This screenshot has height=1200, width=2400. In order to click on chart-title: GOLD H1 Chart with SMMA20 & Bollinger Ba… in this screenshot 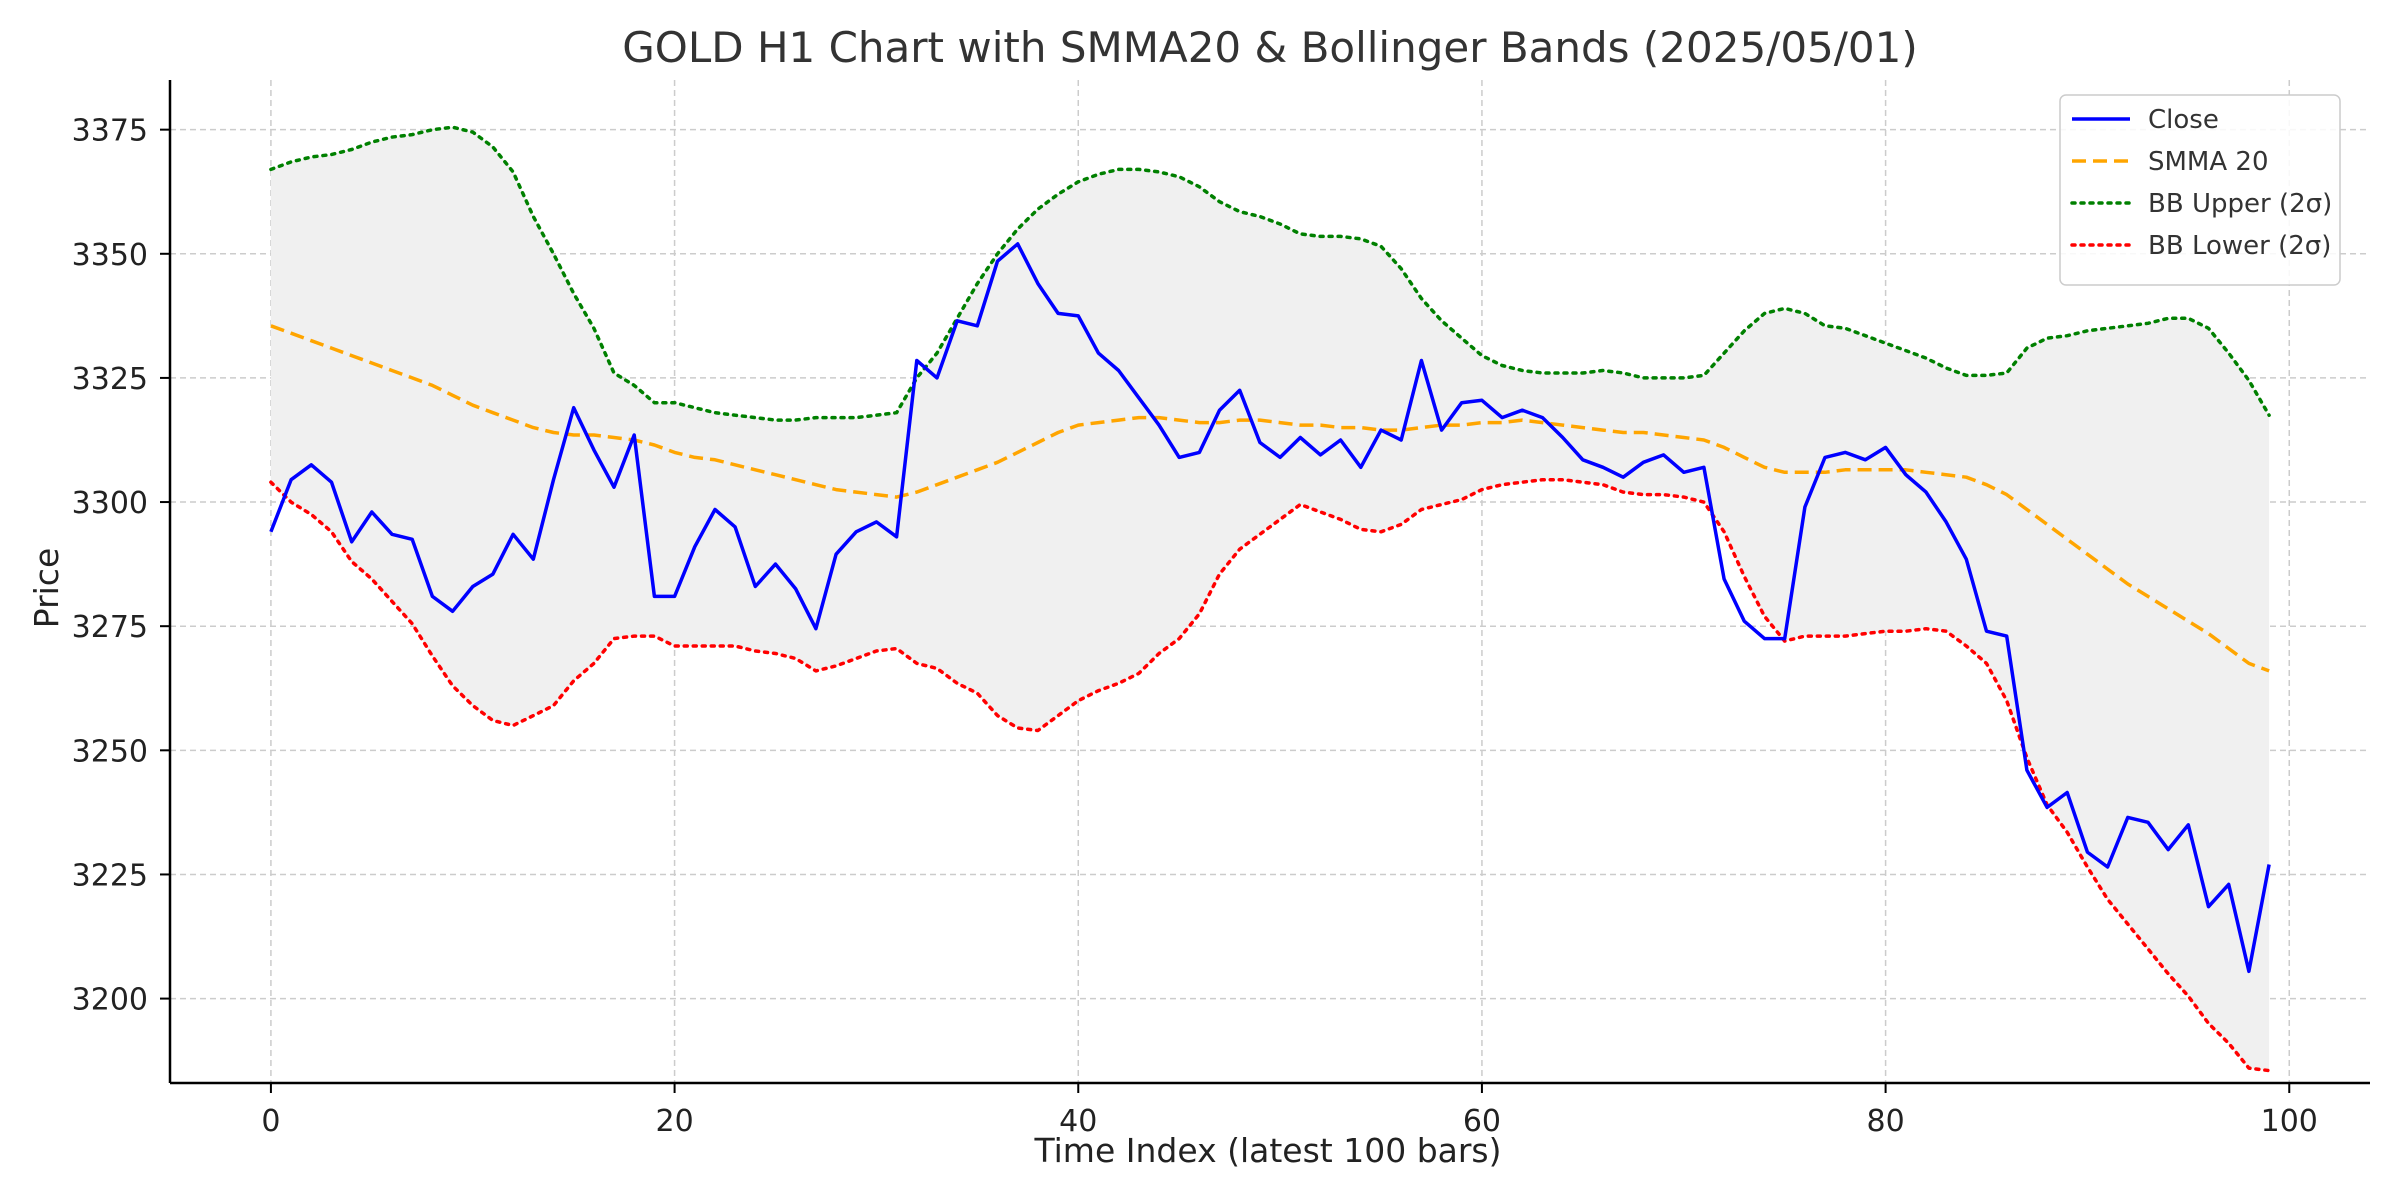, I will do `click(1270, 47)`.